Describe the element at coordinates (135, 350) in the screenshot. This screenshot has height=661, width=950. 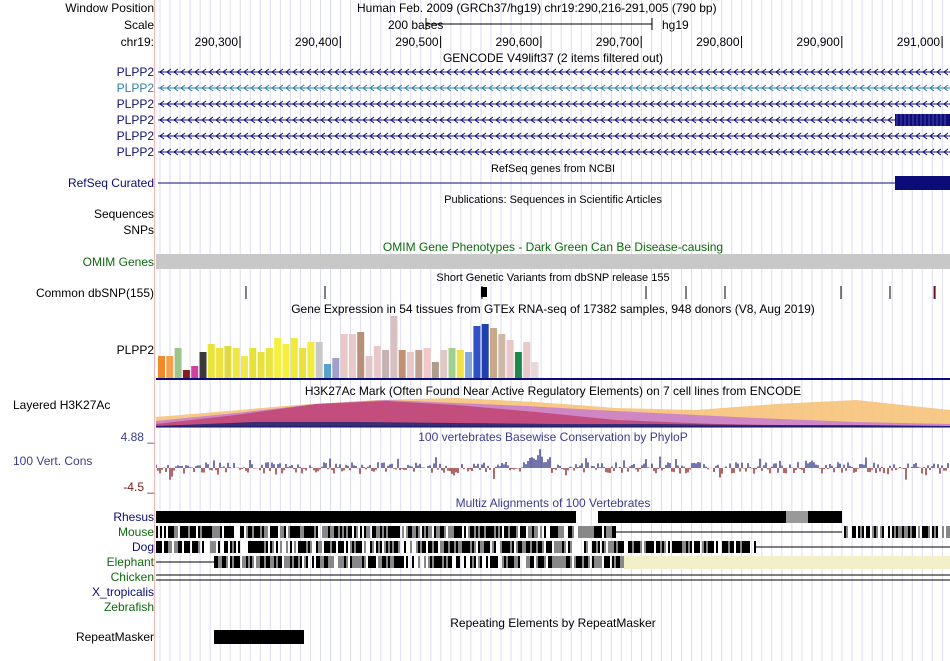
I see `gtex-label: PLPP2` at that location.